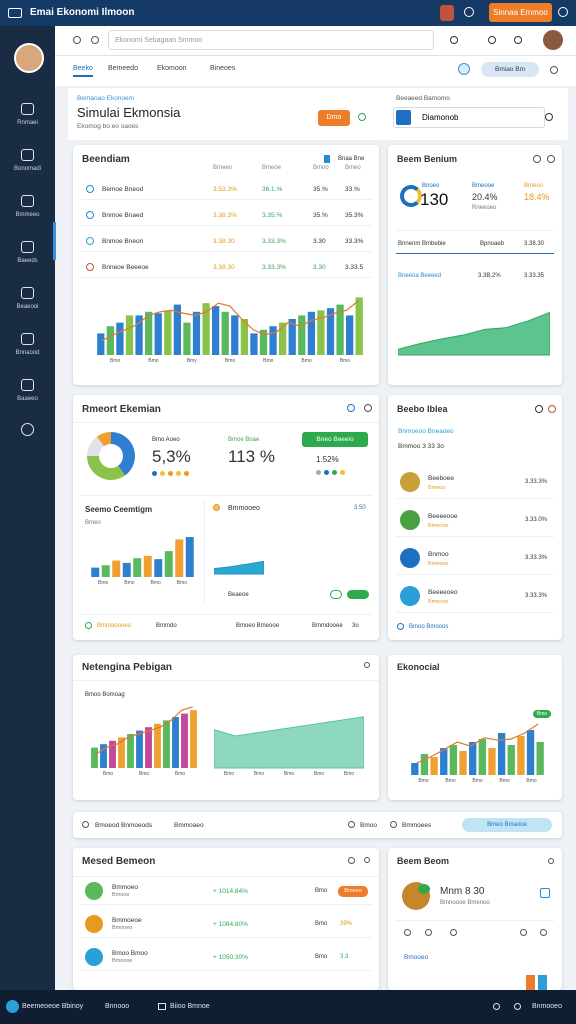 Image resolution: width=576 pixels, height=1024 pixels. What do you see at coordinates (368, 825) in the screenshot?
I see `filter-item: Bmoo` at bounding box center [368, 825].